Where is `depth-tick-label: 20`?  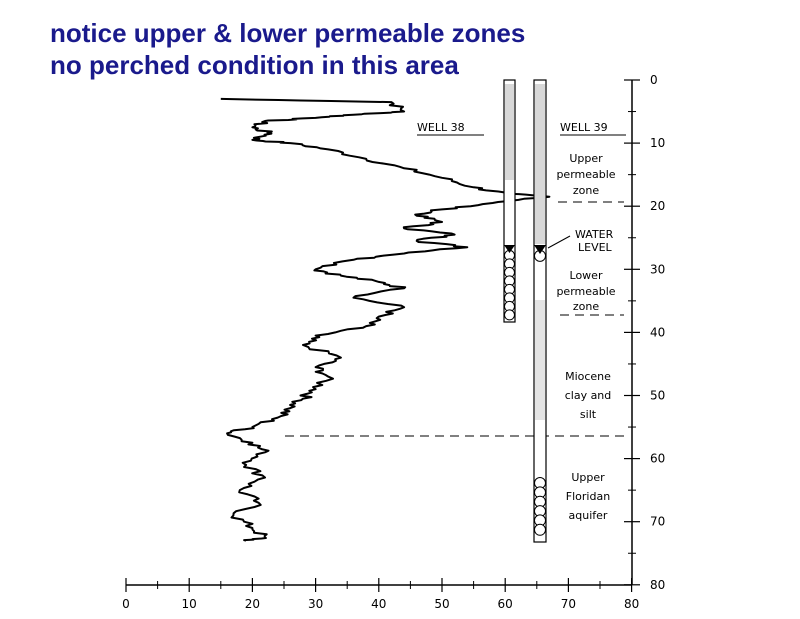
depth-tick-label: 20 is located at coordinates (657, 206).